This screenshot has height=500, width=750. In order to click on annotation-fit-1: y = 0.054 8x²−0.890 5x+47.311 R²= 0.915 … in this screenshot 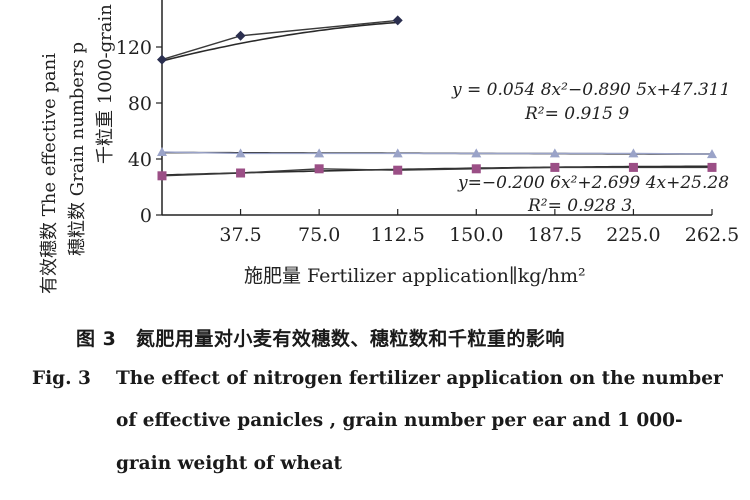, I will do `click(590, 102)`.